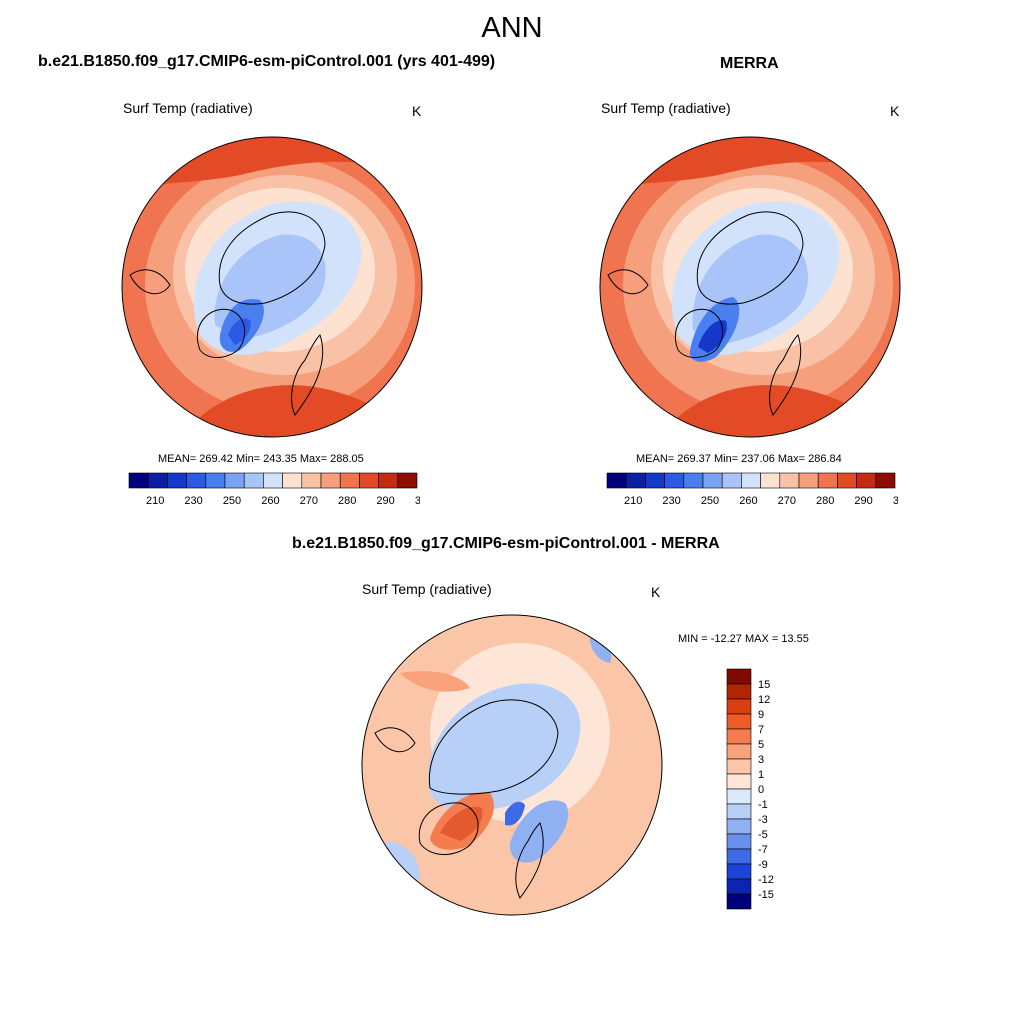 This screenshot has height=1024, width=1024. Describe the element at coordinates (427, 589) in the screenshot. I see `panel-3-variable-label: Surf Temp (radiative)` at that location.